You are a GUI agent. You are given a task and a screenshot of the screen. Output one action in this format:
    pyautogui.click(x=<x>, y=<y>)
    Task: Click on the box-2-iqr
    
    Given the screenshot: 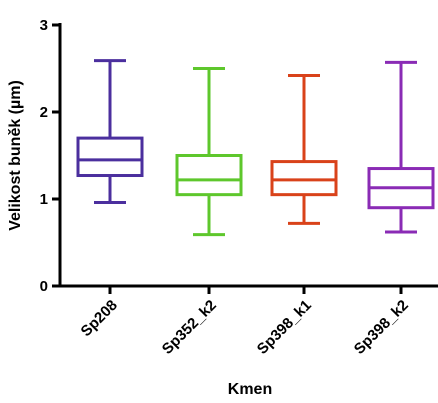 What is the action you would take?
    pyautogui.click(x=304, y=178)
    